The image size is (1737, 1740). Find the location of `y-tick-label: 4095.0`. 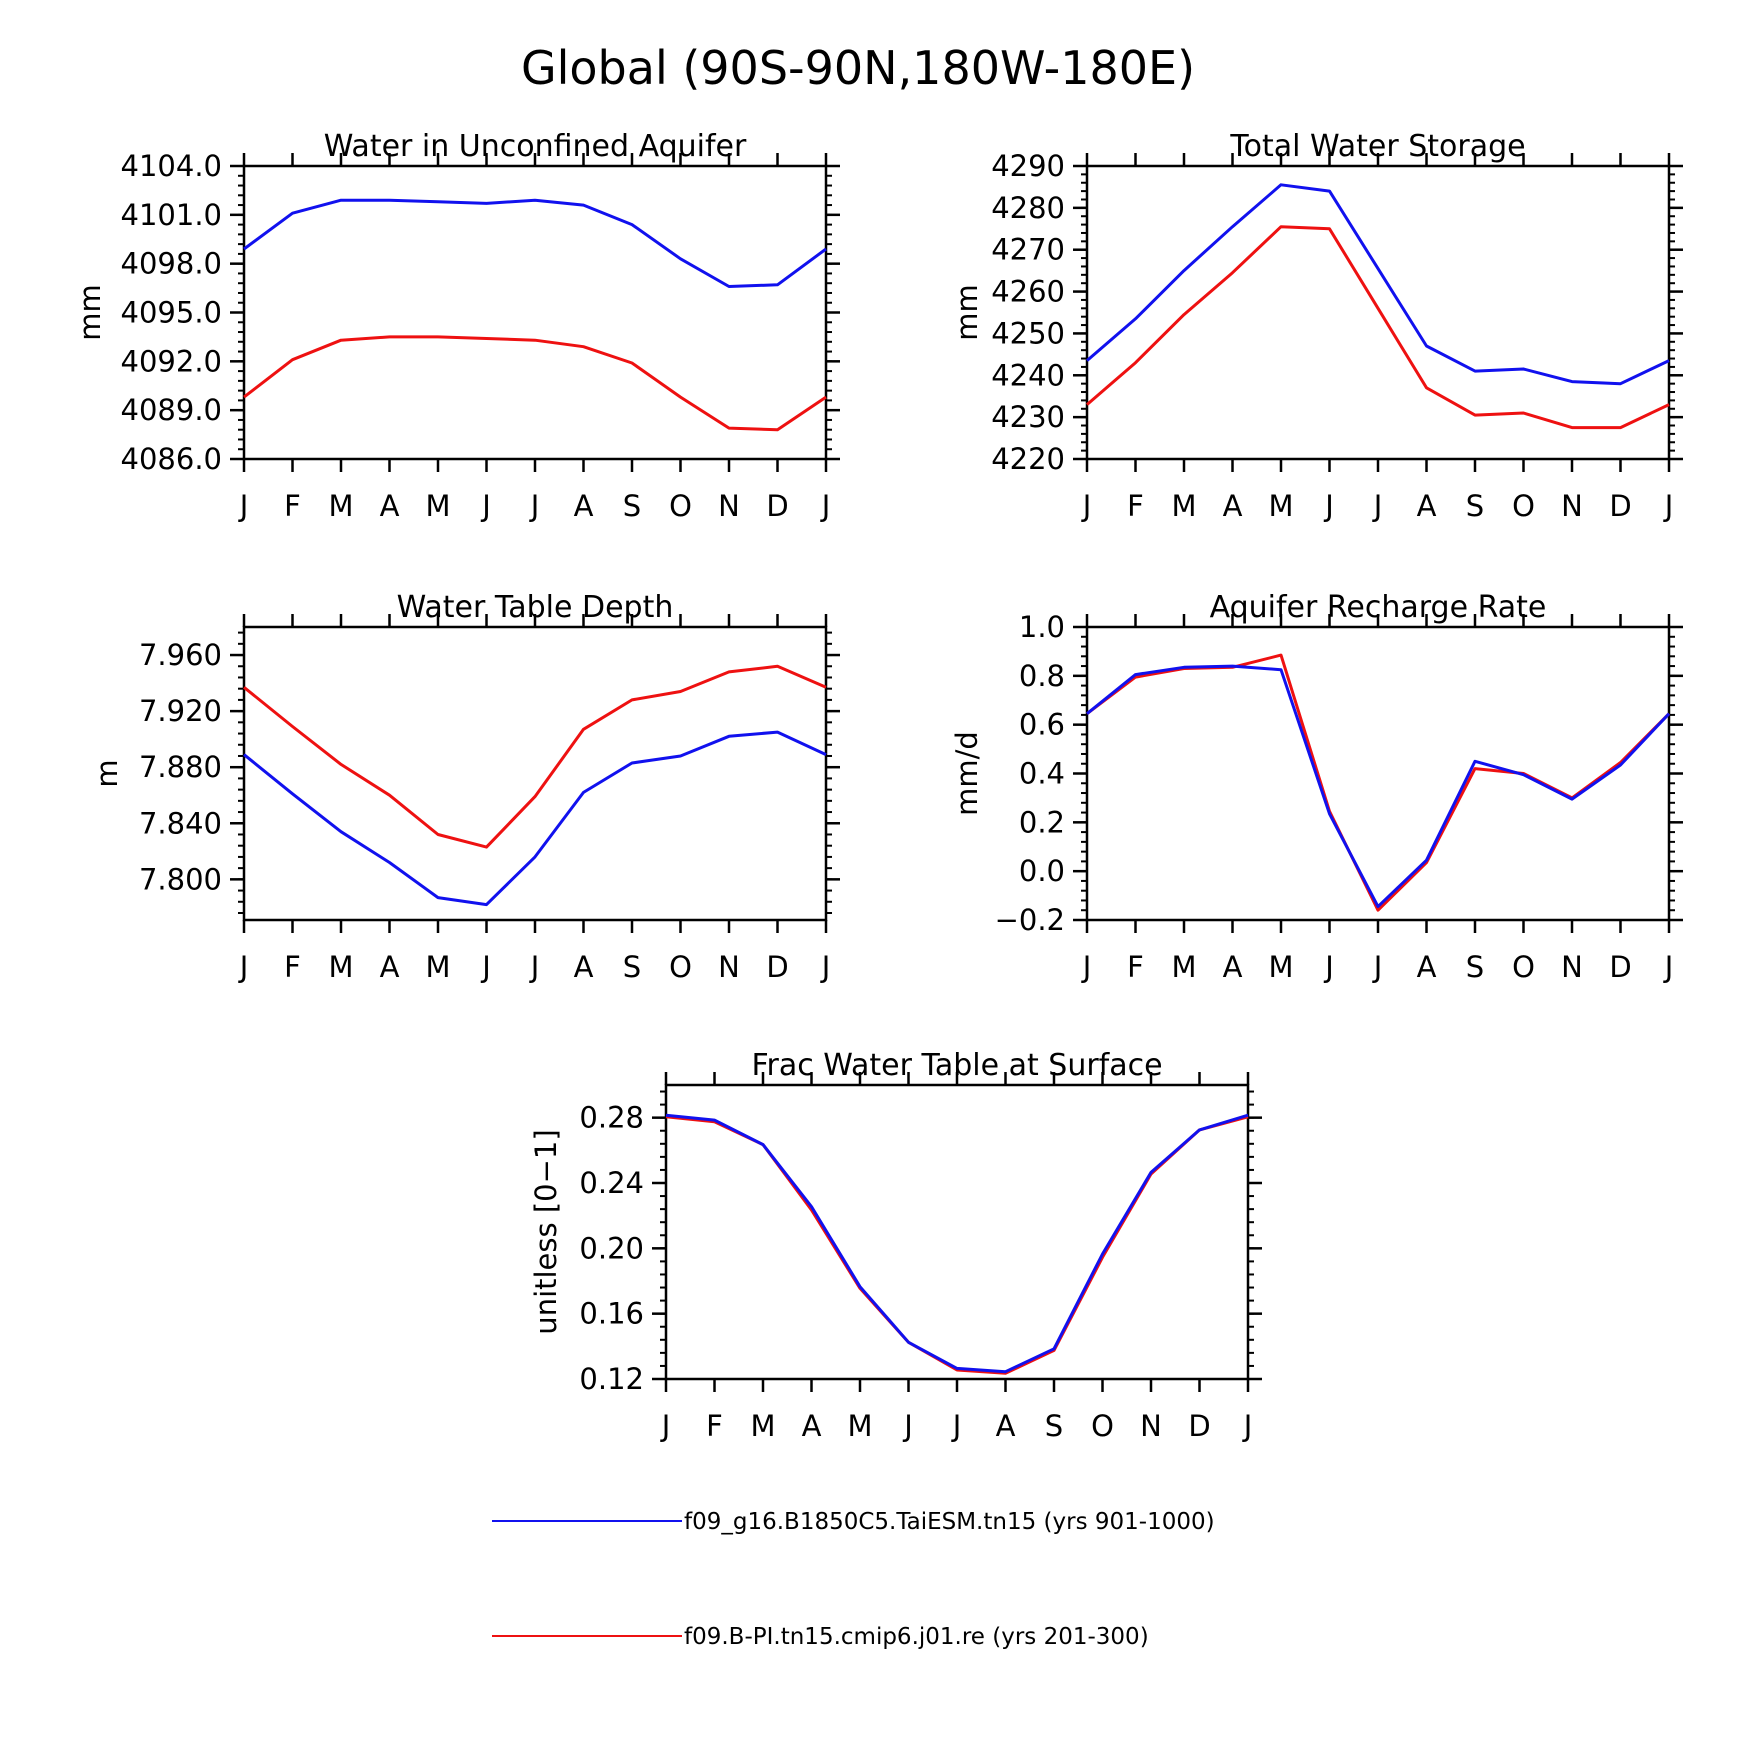

y-tick-label: 4095.0 is located at coordinates (171, 313).